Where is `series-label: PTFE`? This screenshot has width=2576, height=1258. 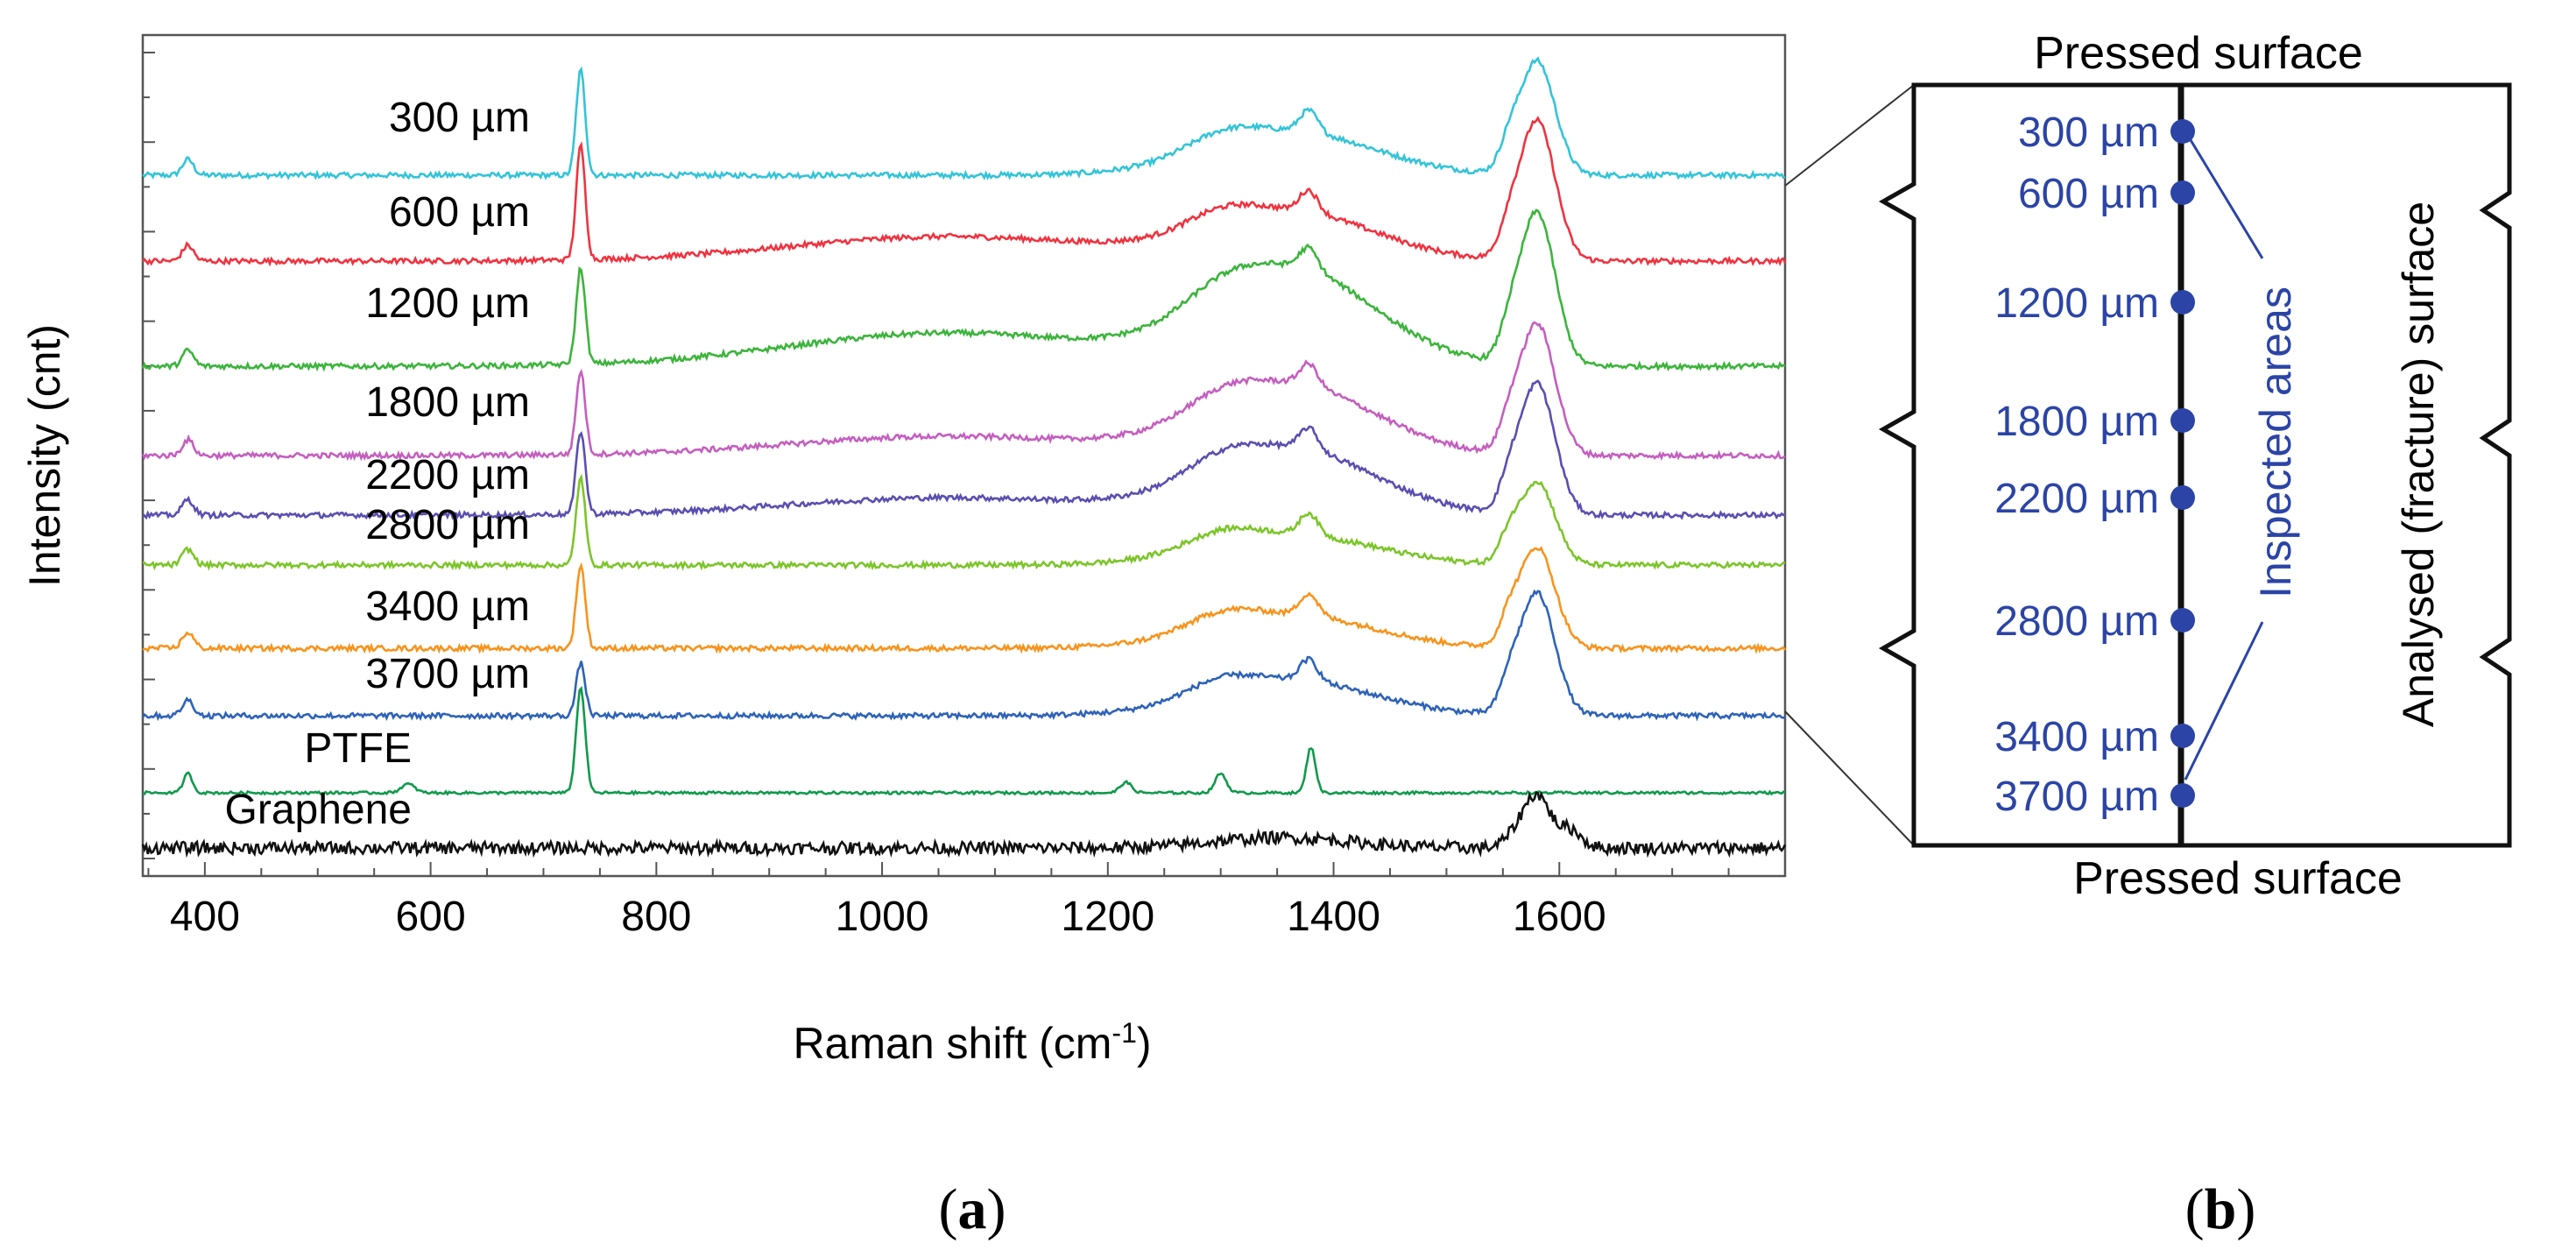 series-label: PTFE is located at coordinates (358, 748).